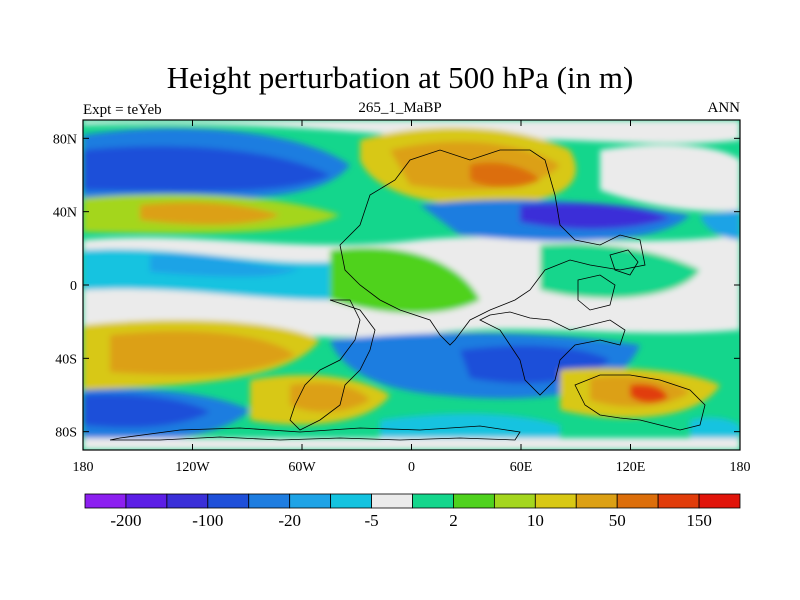 This screenshot has width=800, height=600. I want to click on contour-natlantic-ridge-core, so click(505, 175).